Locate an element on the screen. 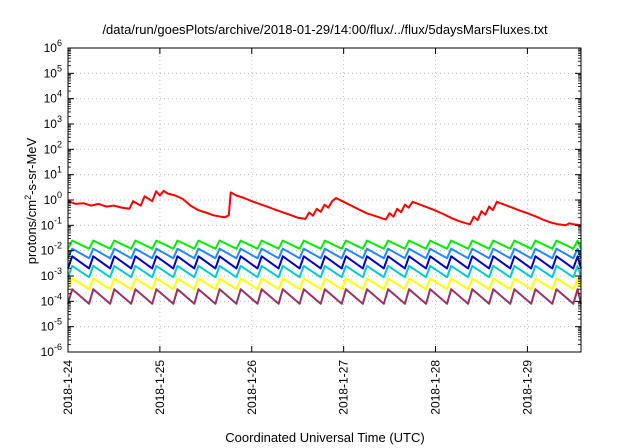  y-tick-label: 10⁻⁴ is located at coordinates (51, 299).